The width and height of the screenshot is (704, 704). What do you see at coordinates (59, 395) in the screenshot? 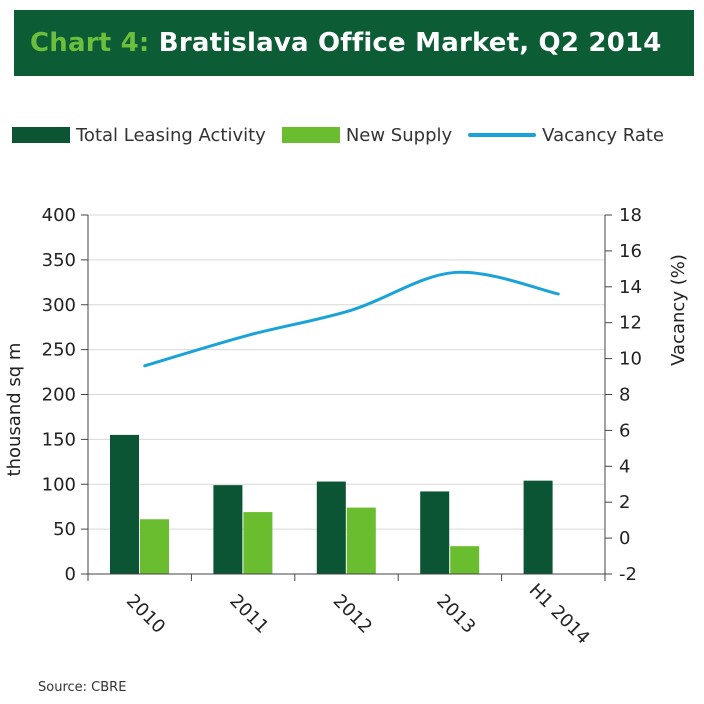
I see `y-tick-label: 200` at bounding box center [59, 395].